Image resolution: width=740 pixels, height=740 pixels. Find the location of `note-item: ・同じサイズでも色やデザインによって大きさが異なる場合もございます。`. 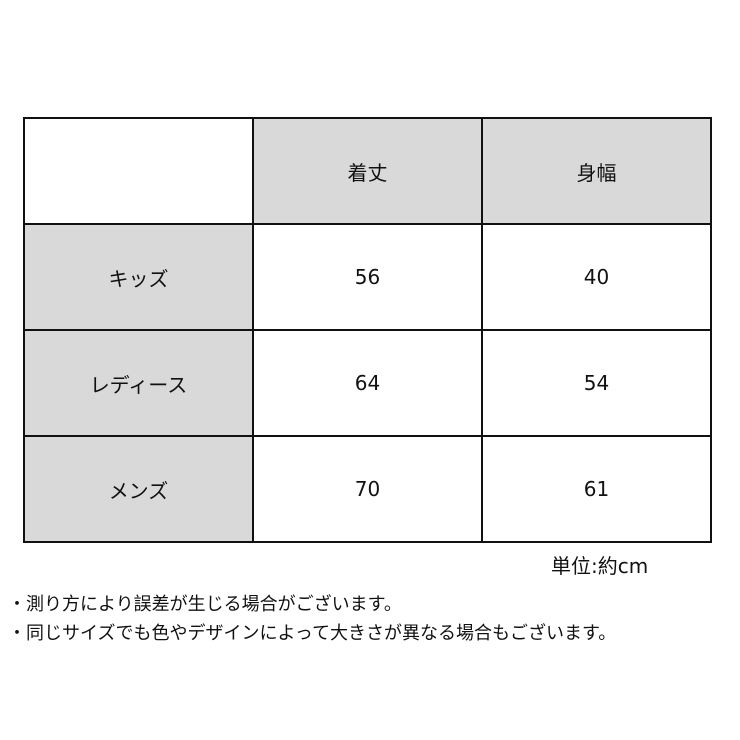

note-item: ・同じサイズでも色やデザインによって大きさが異なる場合もございます。 is located at coordinates (312, 633).